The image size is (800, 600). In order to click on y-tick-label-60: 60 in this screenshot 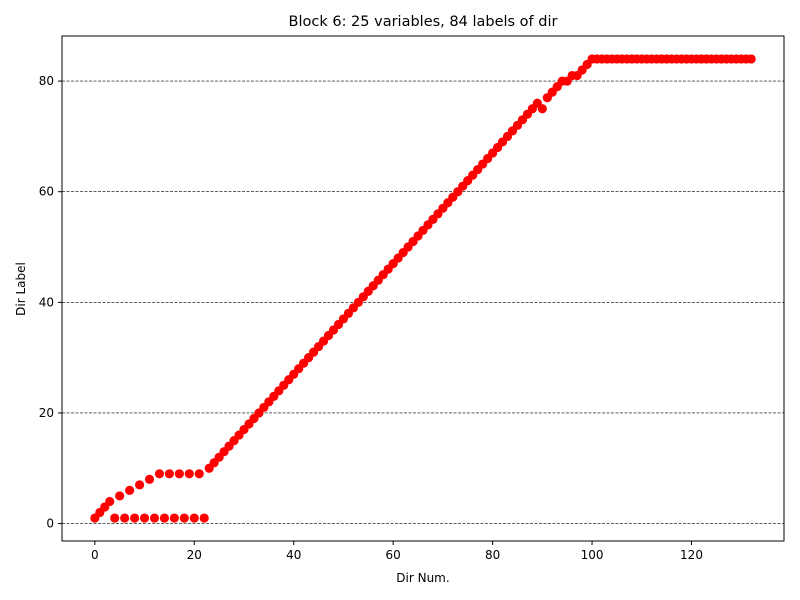, I will do `click(46, 192)`.